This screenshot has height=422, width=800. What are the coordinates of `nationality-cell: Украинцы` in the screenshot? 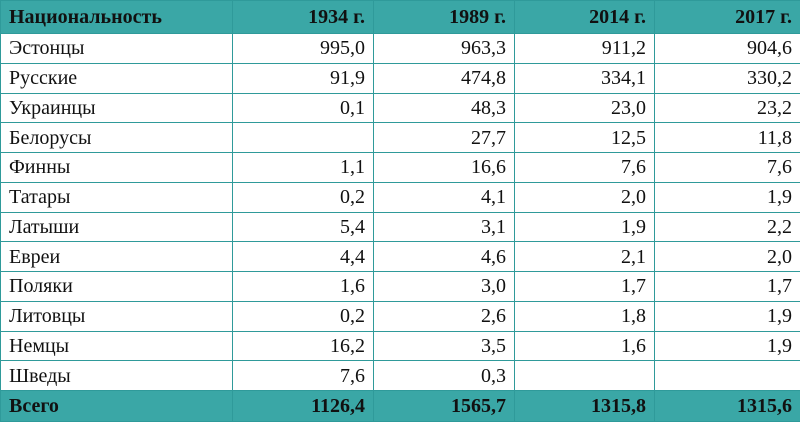 It's located at (116, 108).